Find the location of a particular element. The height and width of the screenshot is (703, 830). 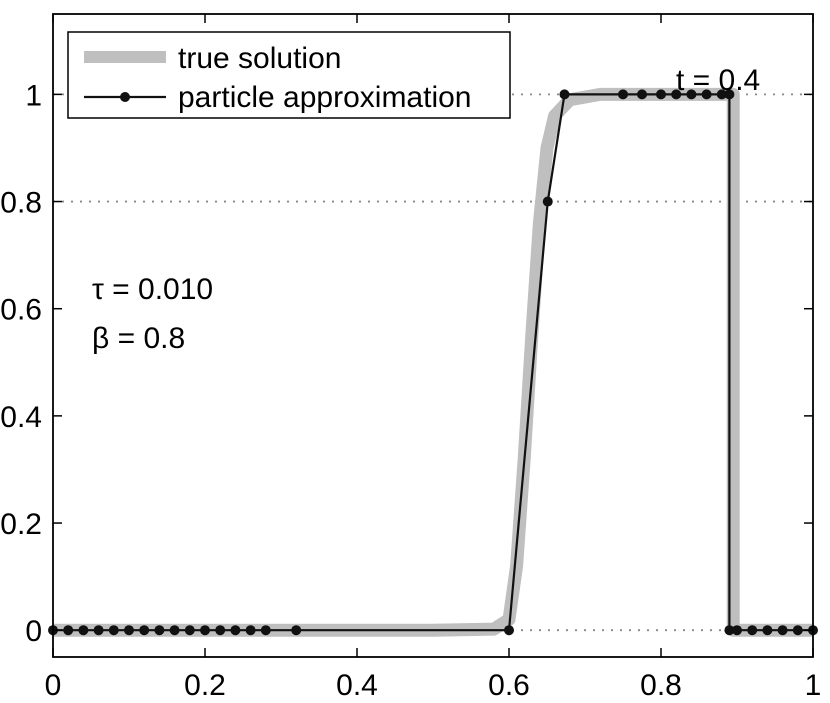

x-tick-label: 0 is located at coordinates (53, 683).